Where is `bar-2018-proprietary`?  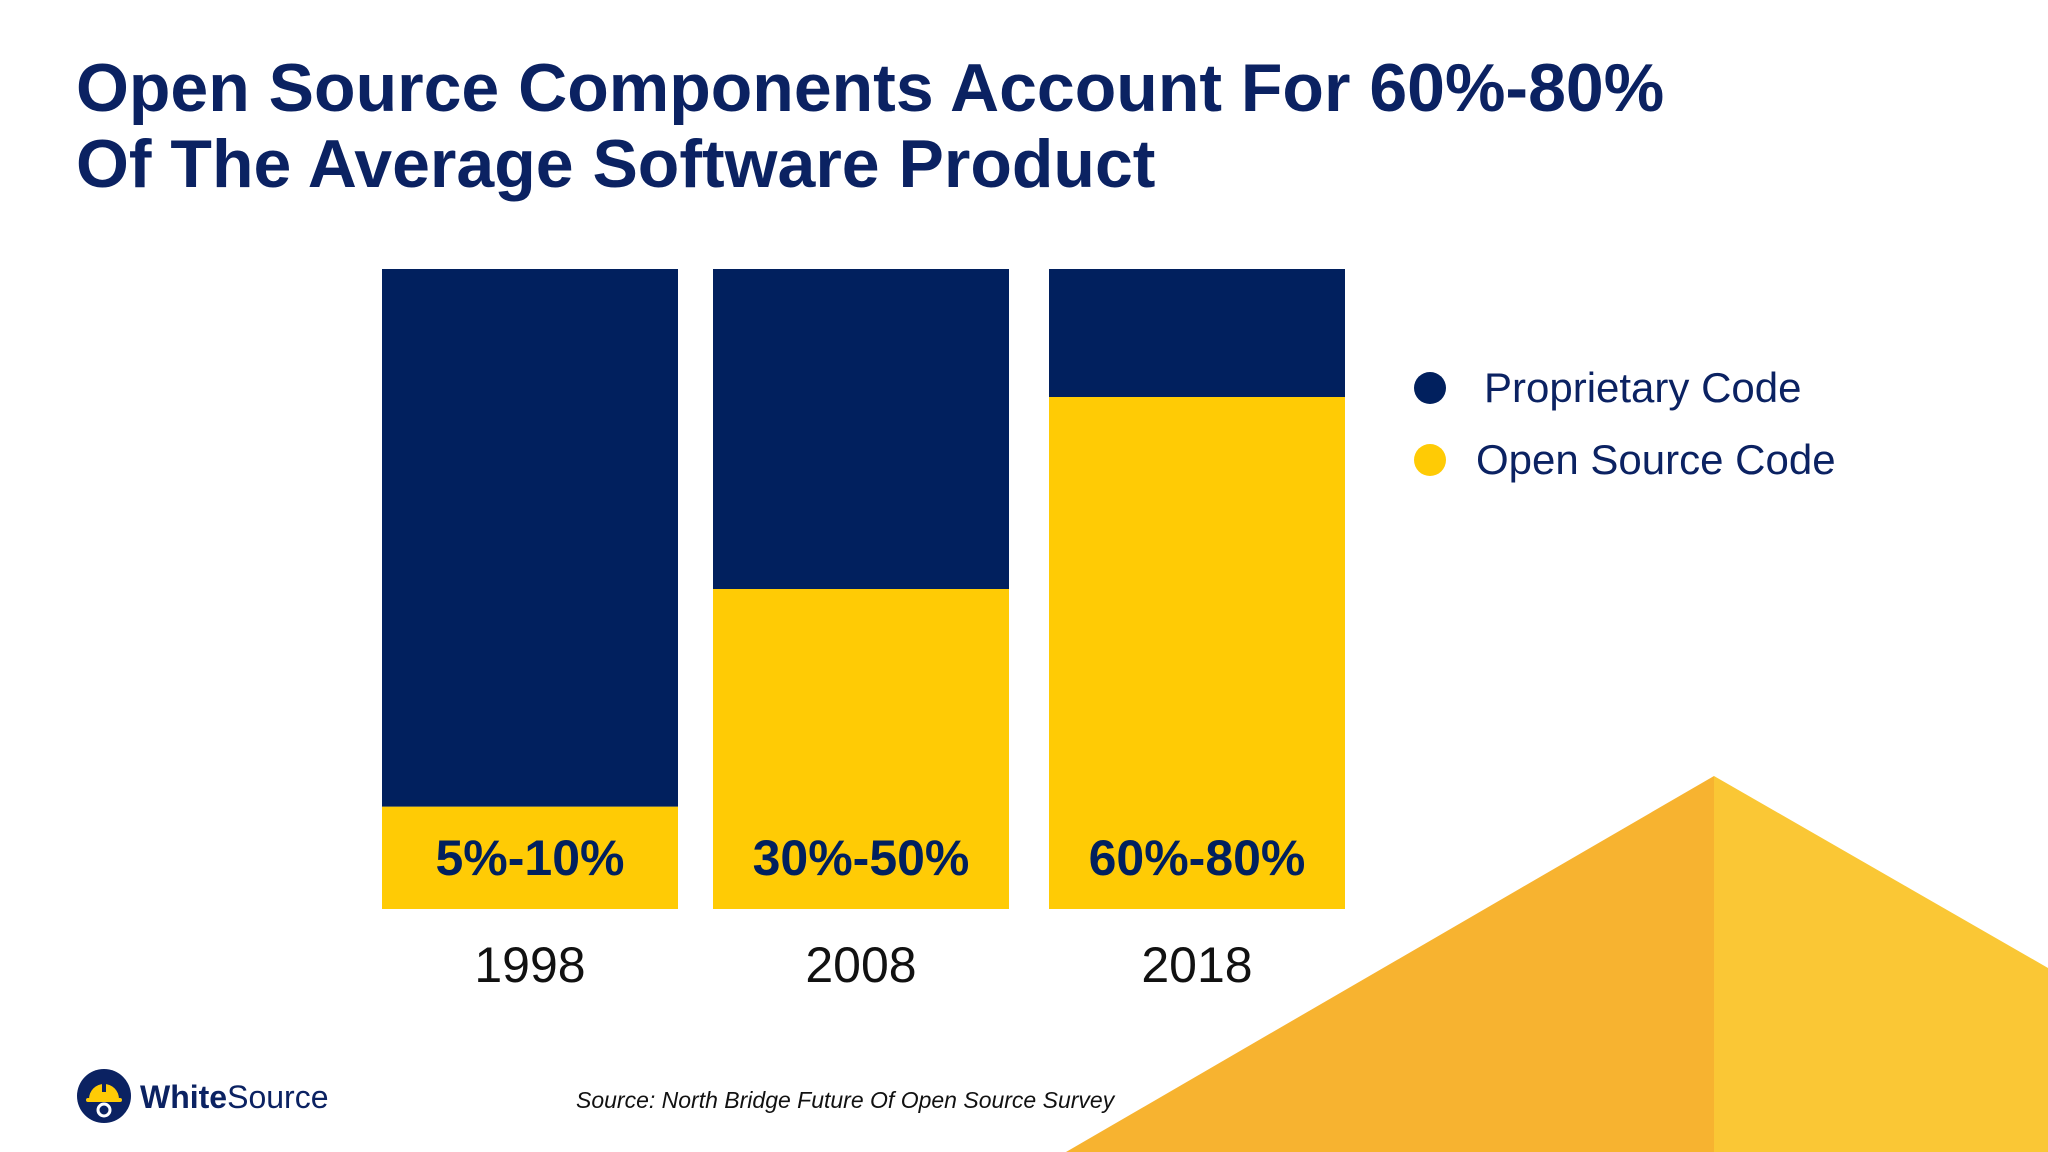
bar-2018-proprietary is located at coordinates (1197, 333).